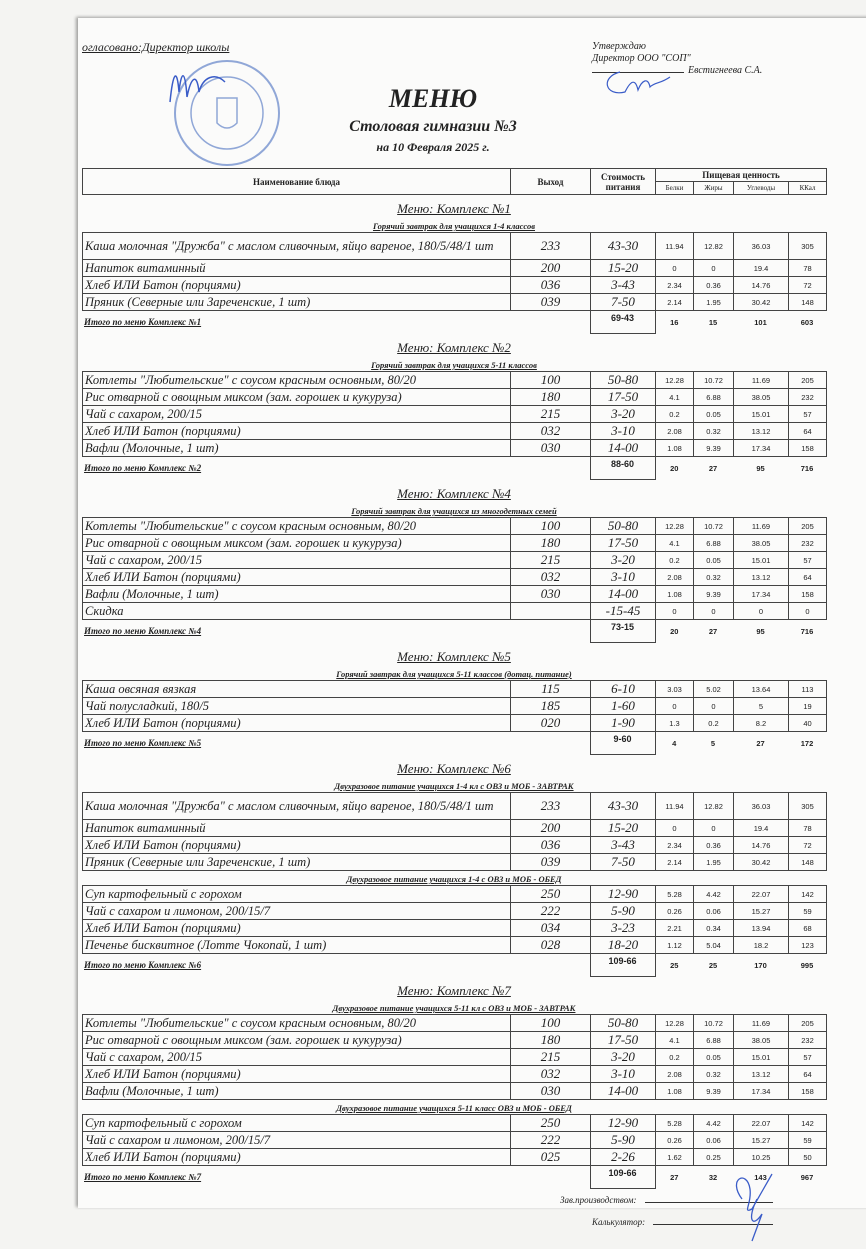  Describe the element at coordinates (623, 828) in the screenshot. I see `dish-cost: 15-20` at that location.